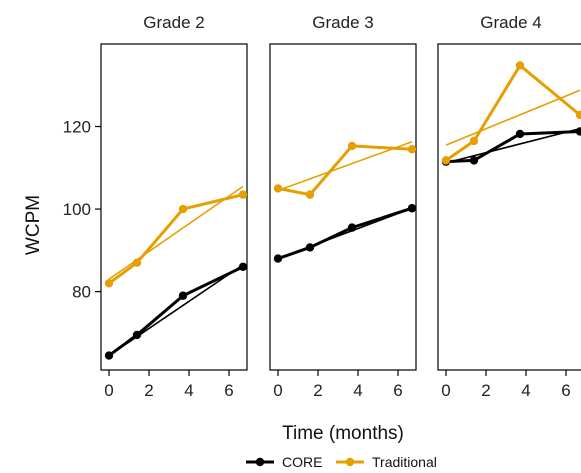 This screenshot has width=581, height=473. Describe the element at coordinates (343, 433) in the screenshot. I see `x-axis-title: Time (months)` at that location.